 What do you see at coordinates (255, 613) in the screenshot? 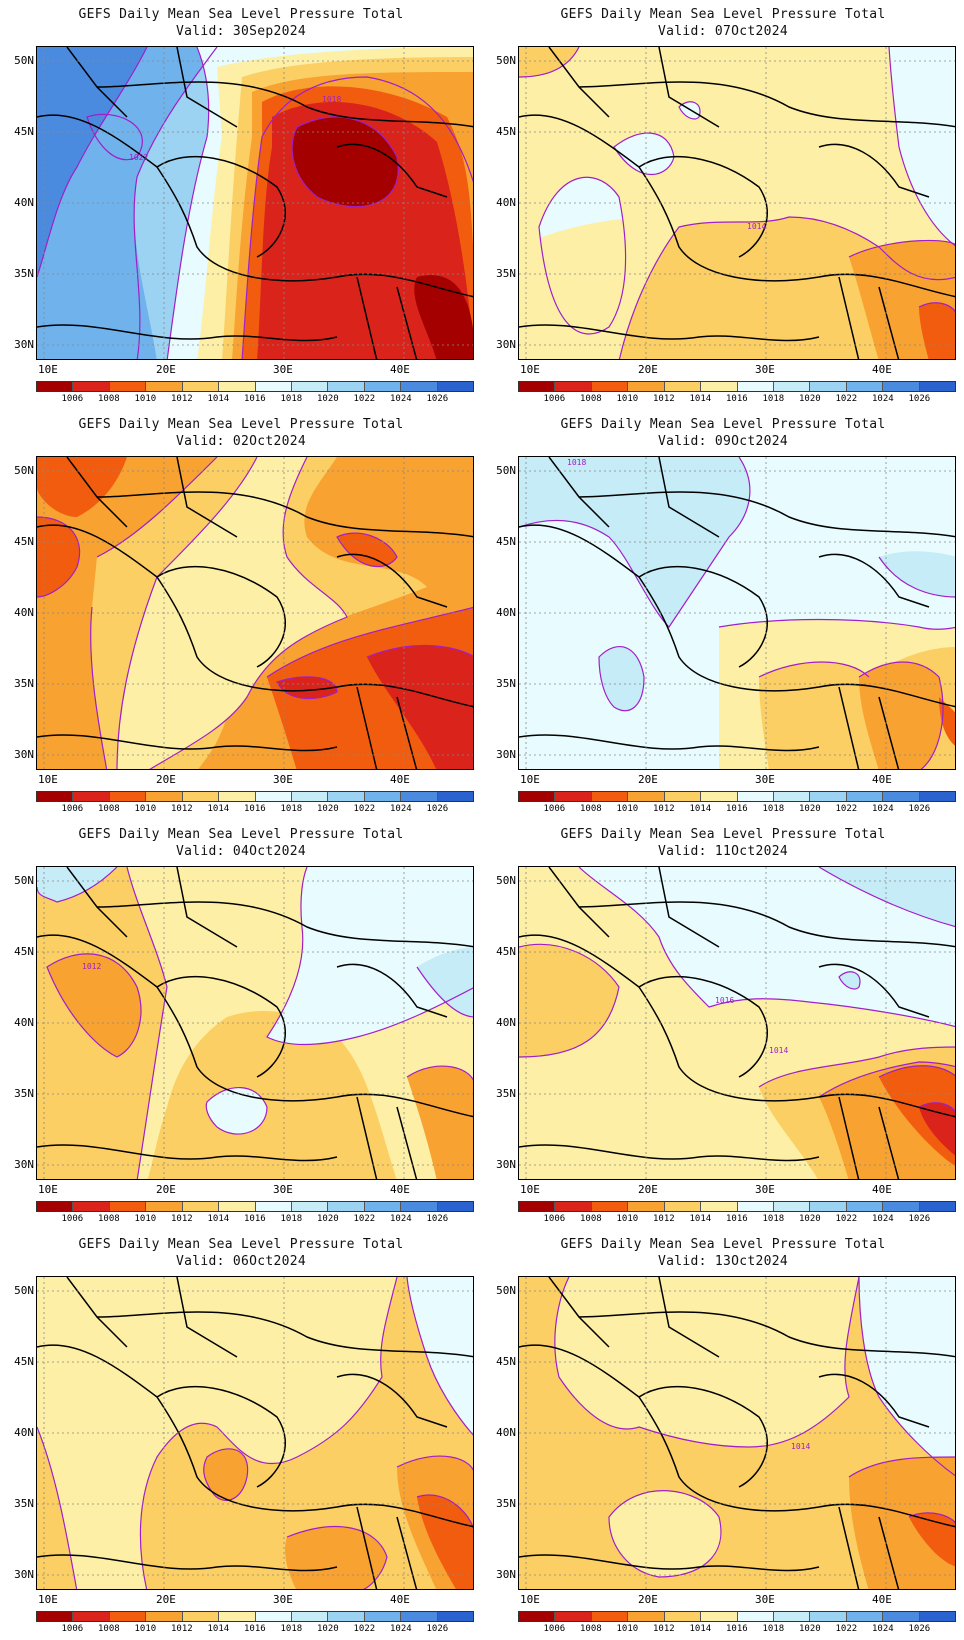
I see `pressure-map` at bounding box center [255, 613].